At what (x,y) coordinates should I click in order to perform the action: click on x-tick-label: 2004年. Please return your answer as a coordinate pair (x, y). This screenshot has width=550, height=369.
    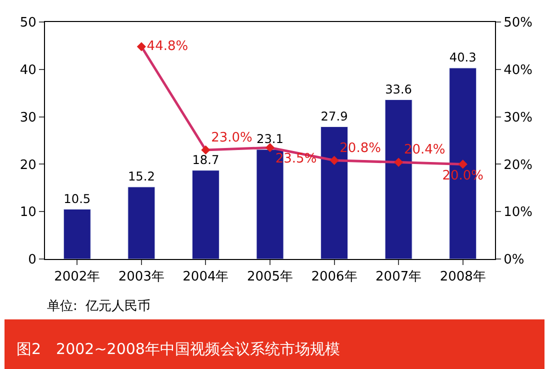
    Looking at the image, I should click on (205, 277).